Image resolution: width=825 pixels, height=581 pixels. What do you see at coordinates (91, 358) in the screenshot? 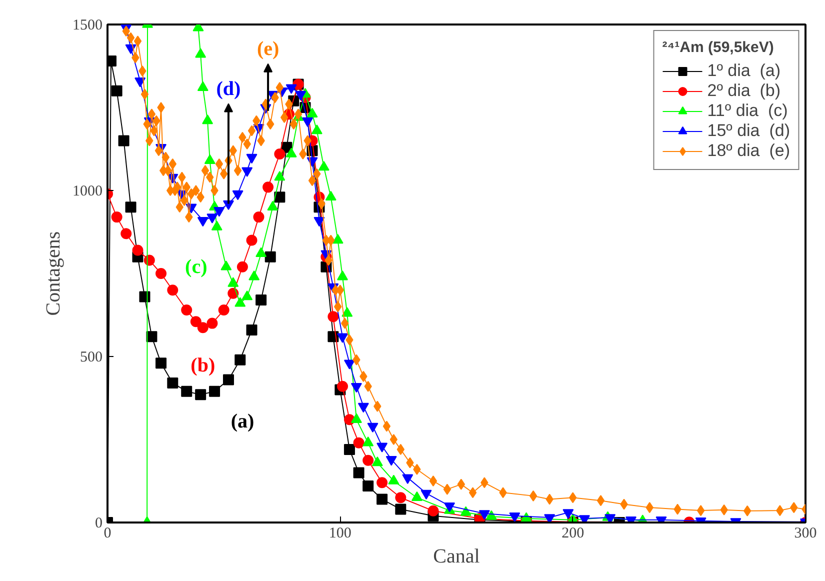
I see `y-tick-label: 500` at bounding box center [91, 358].